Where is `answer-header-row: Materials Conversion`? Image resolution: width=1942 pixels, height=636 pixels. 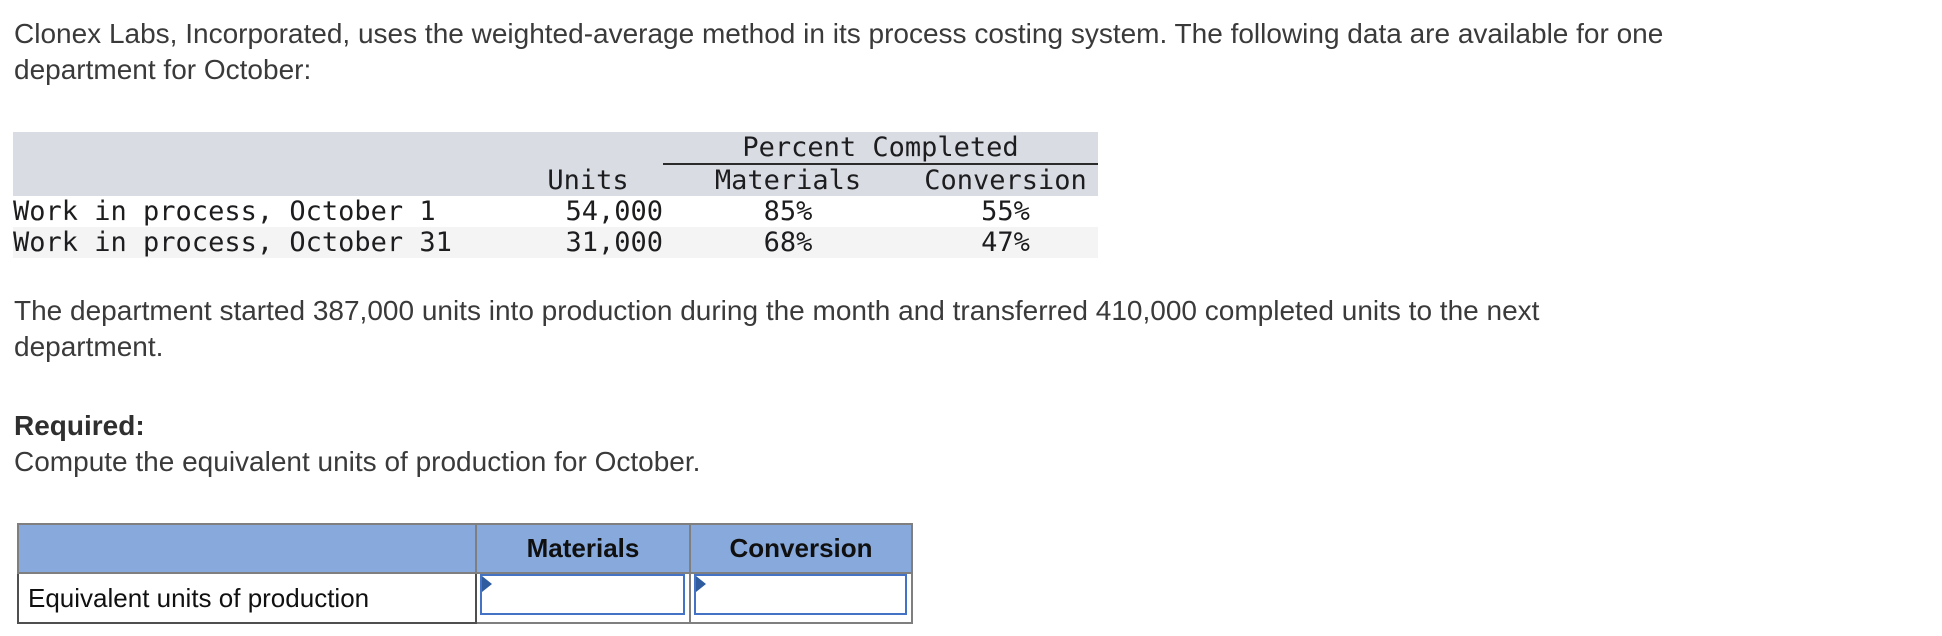 answer-header-row: Materials Conversion is located at coordinates (465, 548).